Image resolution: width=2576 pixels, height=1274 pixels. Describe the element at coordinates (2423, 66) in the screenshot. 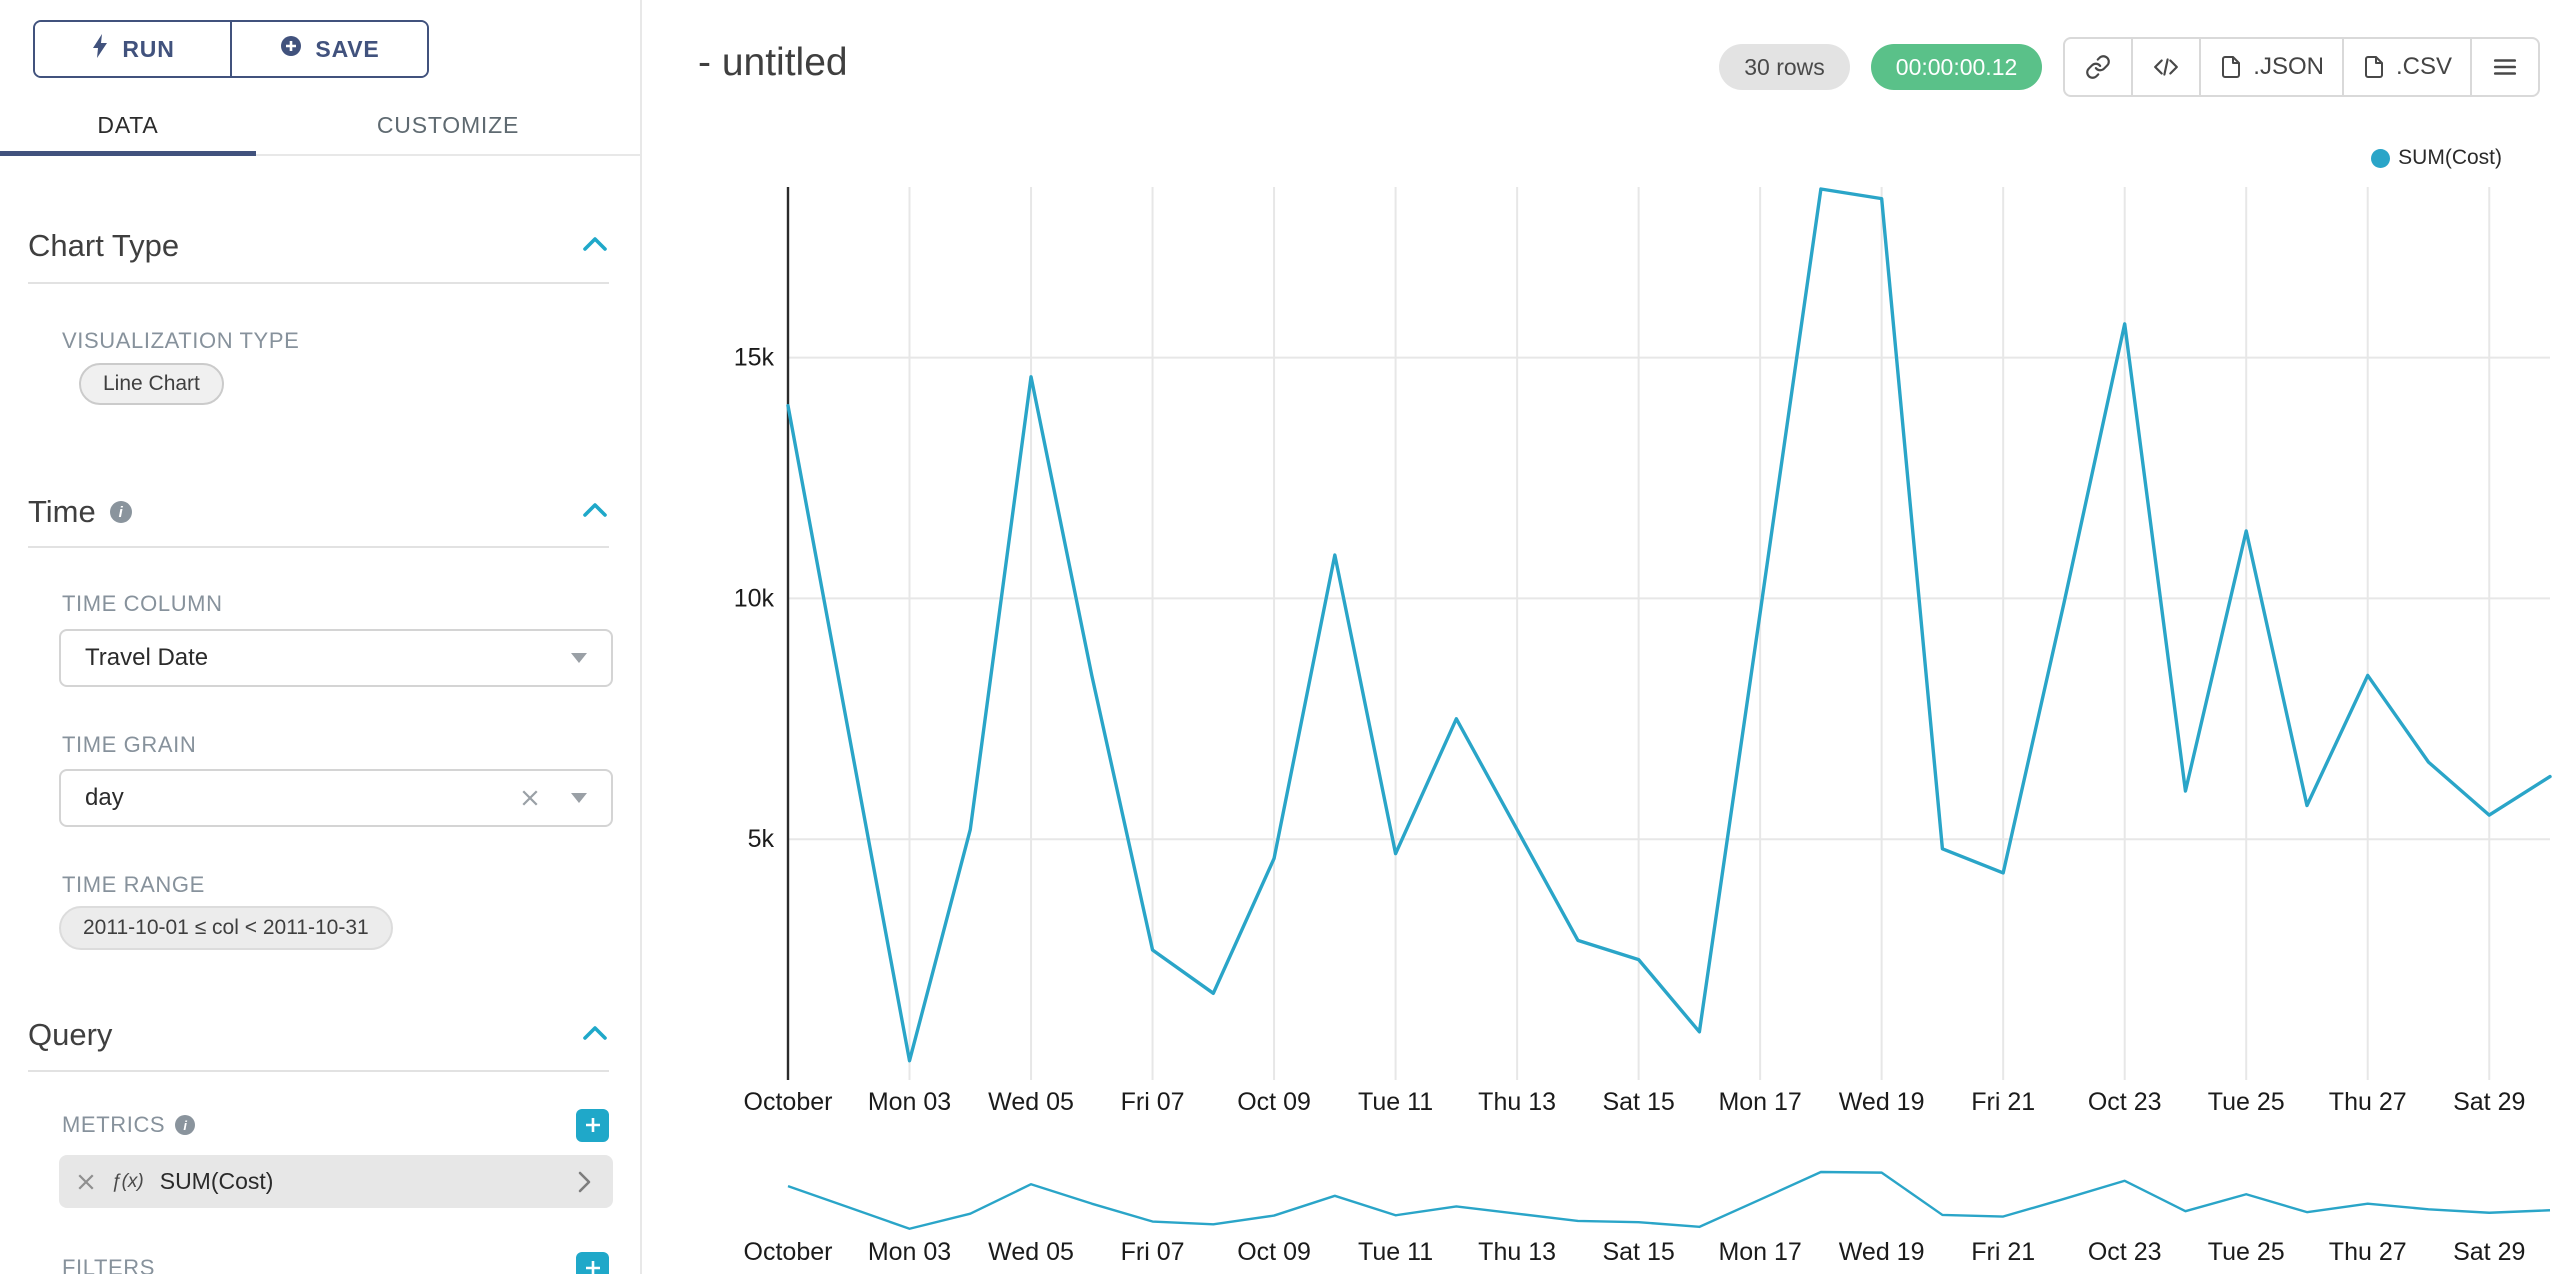

I see `export-csv-label: .CSV` at that location.